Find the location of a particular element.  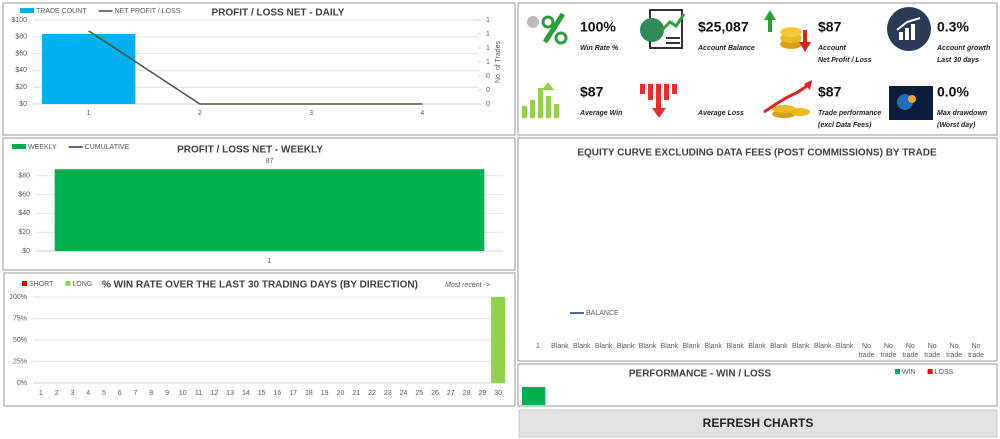

x-tick-label: 23 is located at coordinates (388, 393).